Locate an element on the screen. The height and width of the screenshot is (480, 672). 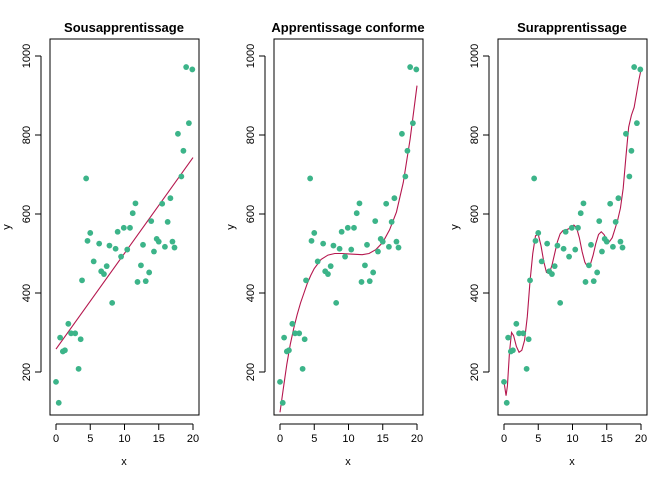
y-tick-label: 400 is located at coordinates (475, 293).